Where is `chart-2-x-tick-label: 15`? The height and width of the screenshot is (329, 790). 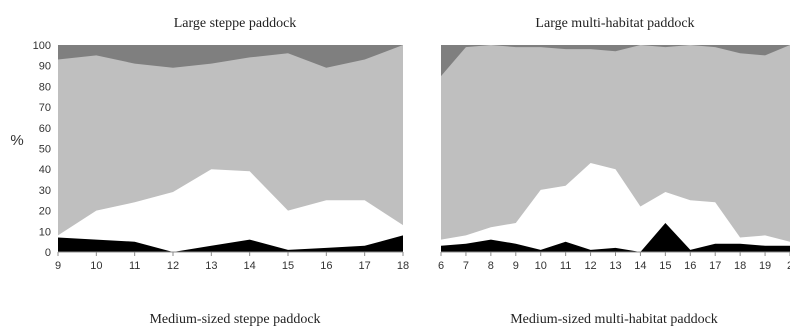
chart-2-x-tick-label: 15 is located at coordinates (665, 266).